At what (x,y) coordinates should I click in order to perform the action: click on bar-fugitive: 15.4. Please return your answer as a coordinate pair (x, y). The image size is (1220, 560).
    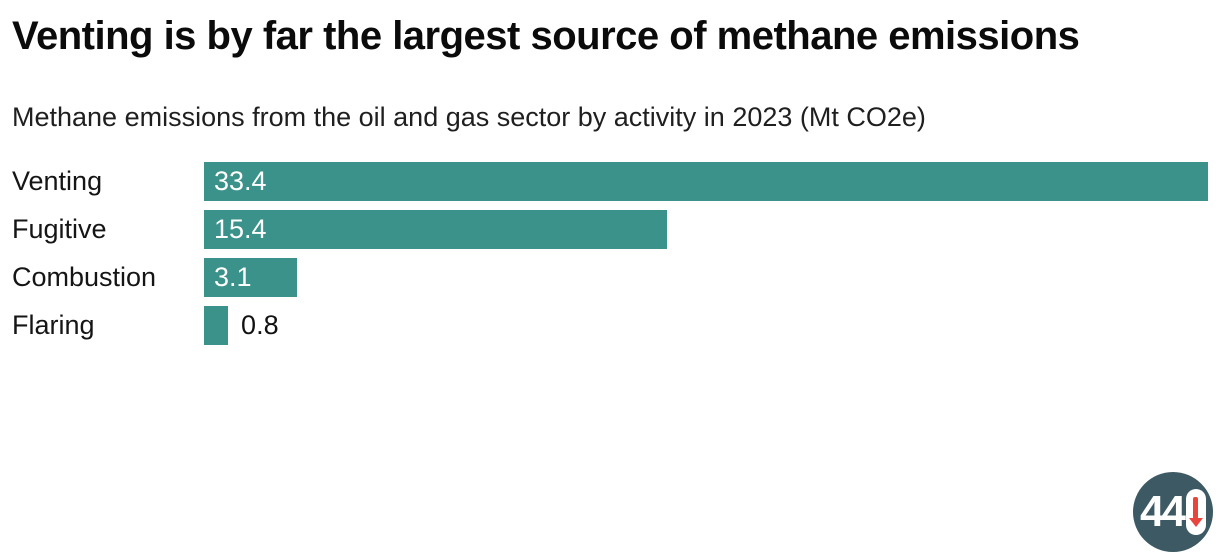
    Looking at the image, I should click on (435, 229).